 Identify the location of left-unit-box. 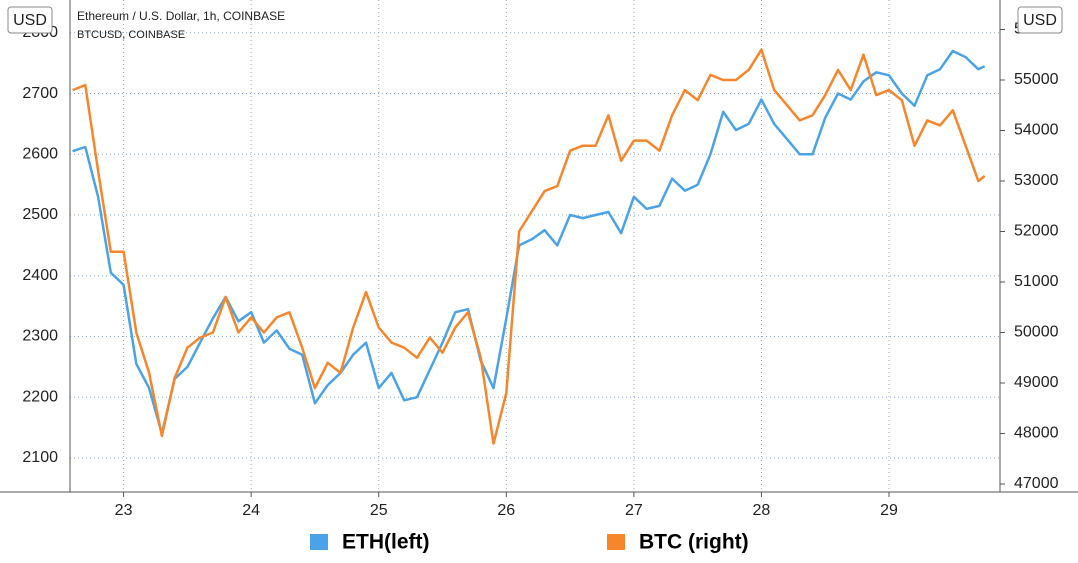
(30, 20).